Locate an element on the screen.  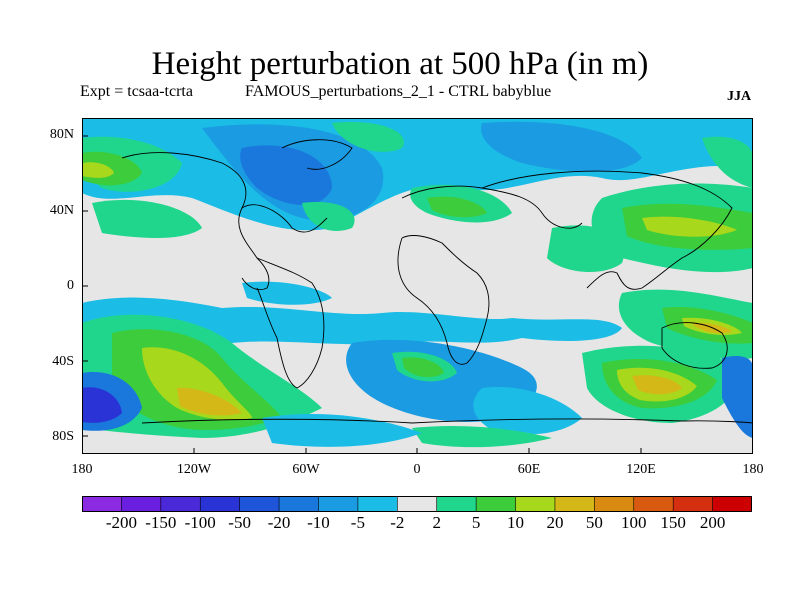
colorbar-frame is located at coordinates (417, 504).